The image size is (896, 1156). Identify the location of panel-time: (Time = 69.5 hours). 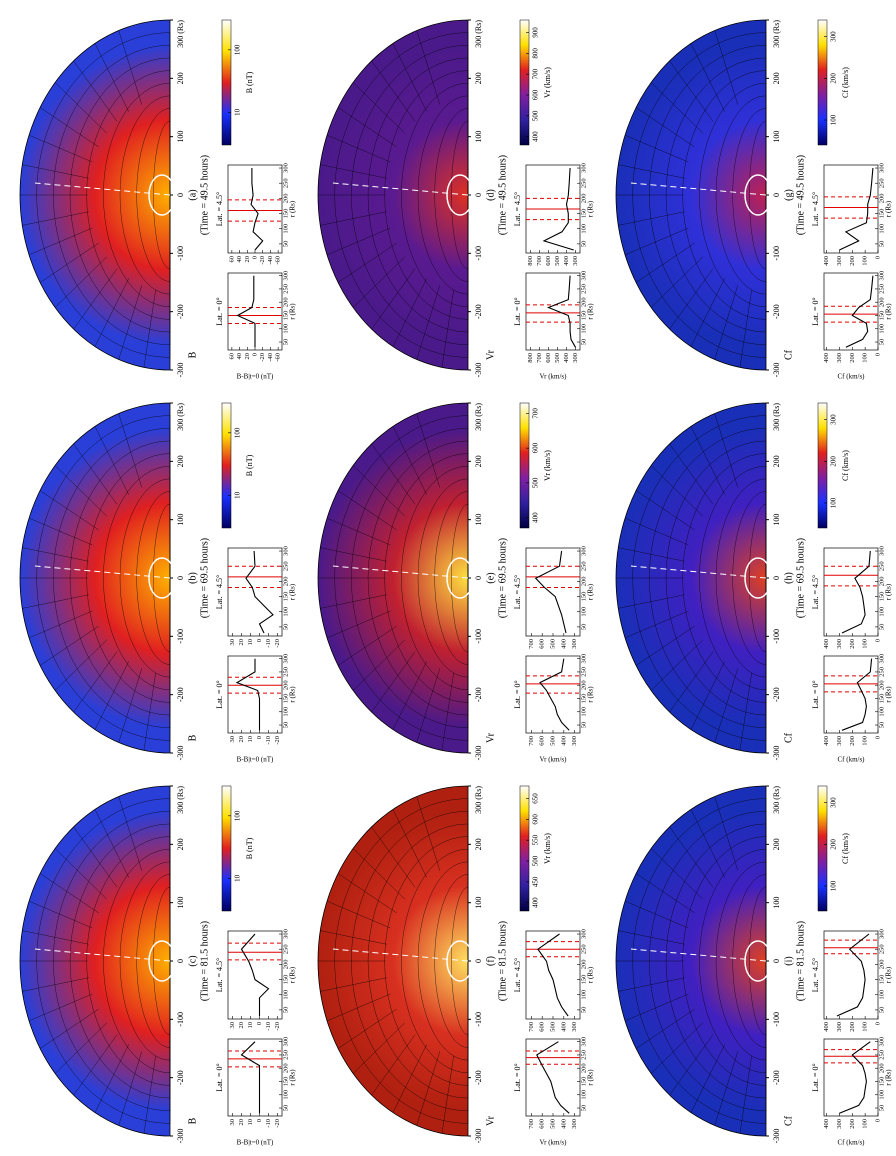
(502, 578).